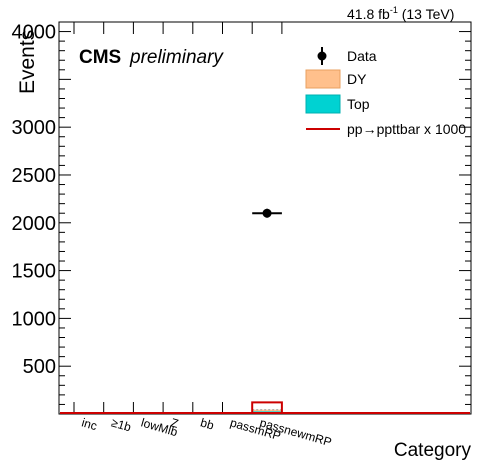  I want to click on legend-dy-label: DY, so click(357, 79).